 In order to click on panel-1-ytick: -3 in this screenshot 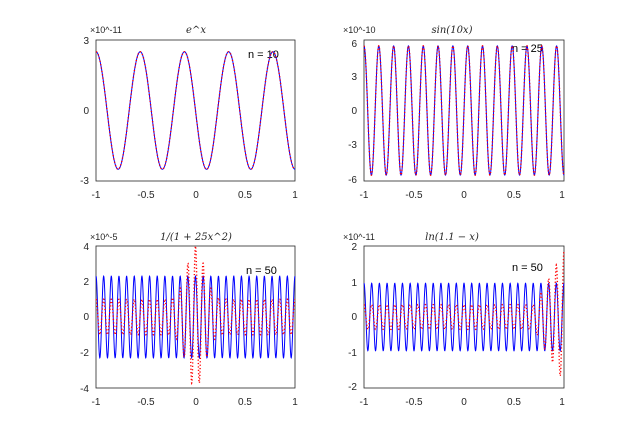, I will do `click(84, 181)`.